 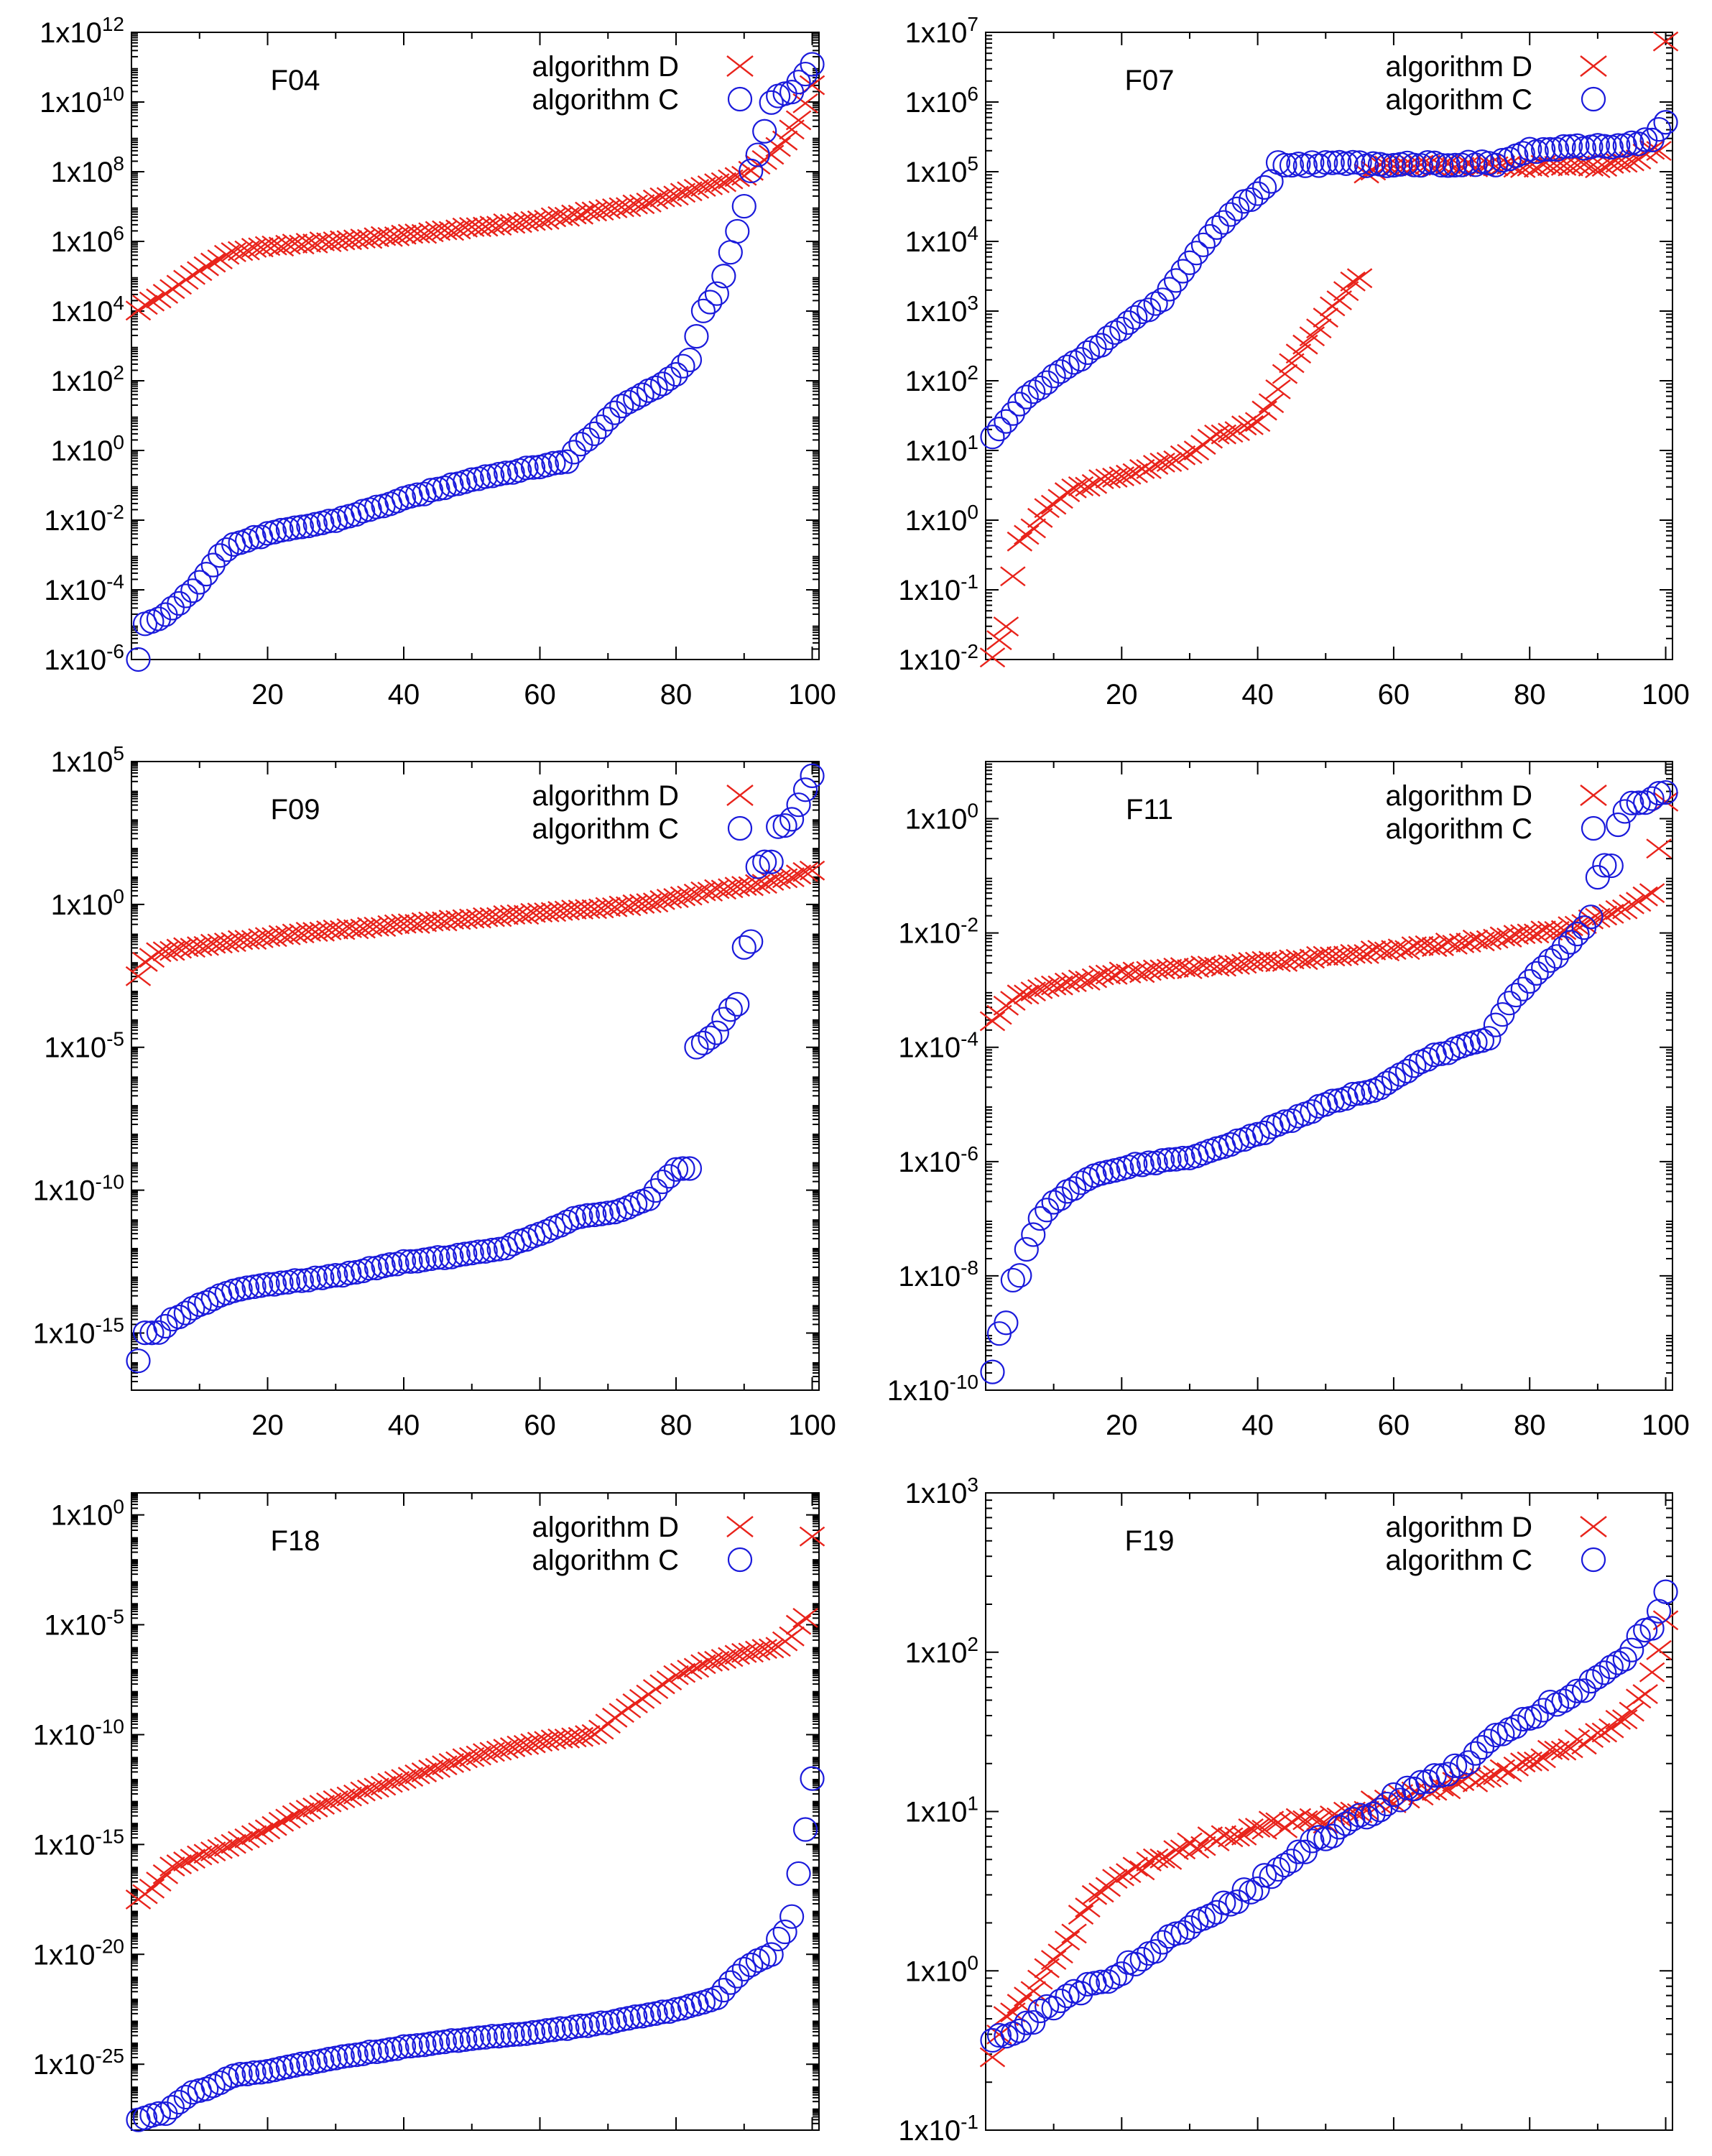 What do you see at coordinates (475, 1718) in the screenshot?
I see `series-algorithm-d` at bounding box center [475, 1718].